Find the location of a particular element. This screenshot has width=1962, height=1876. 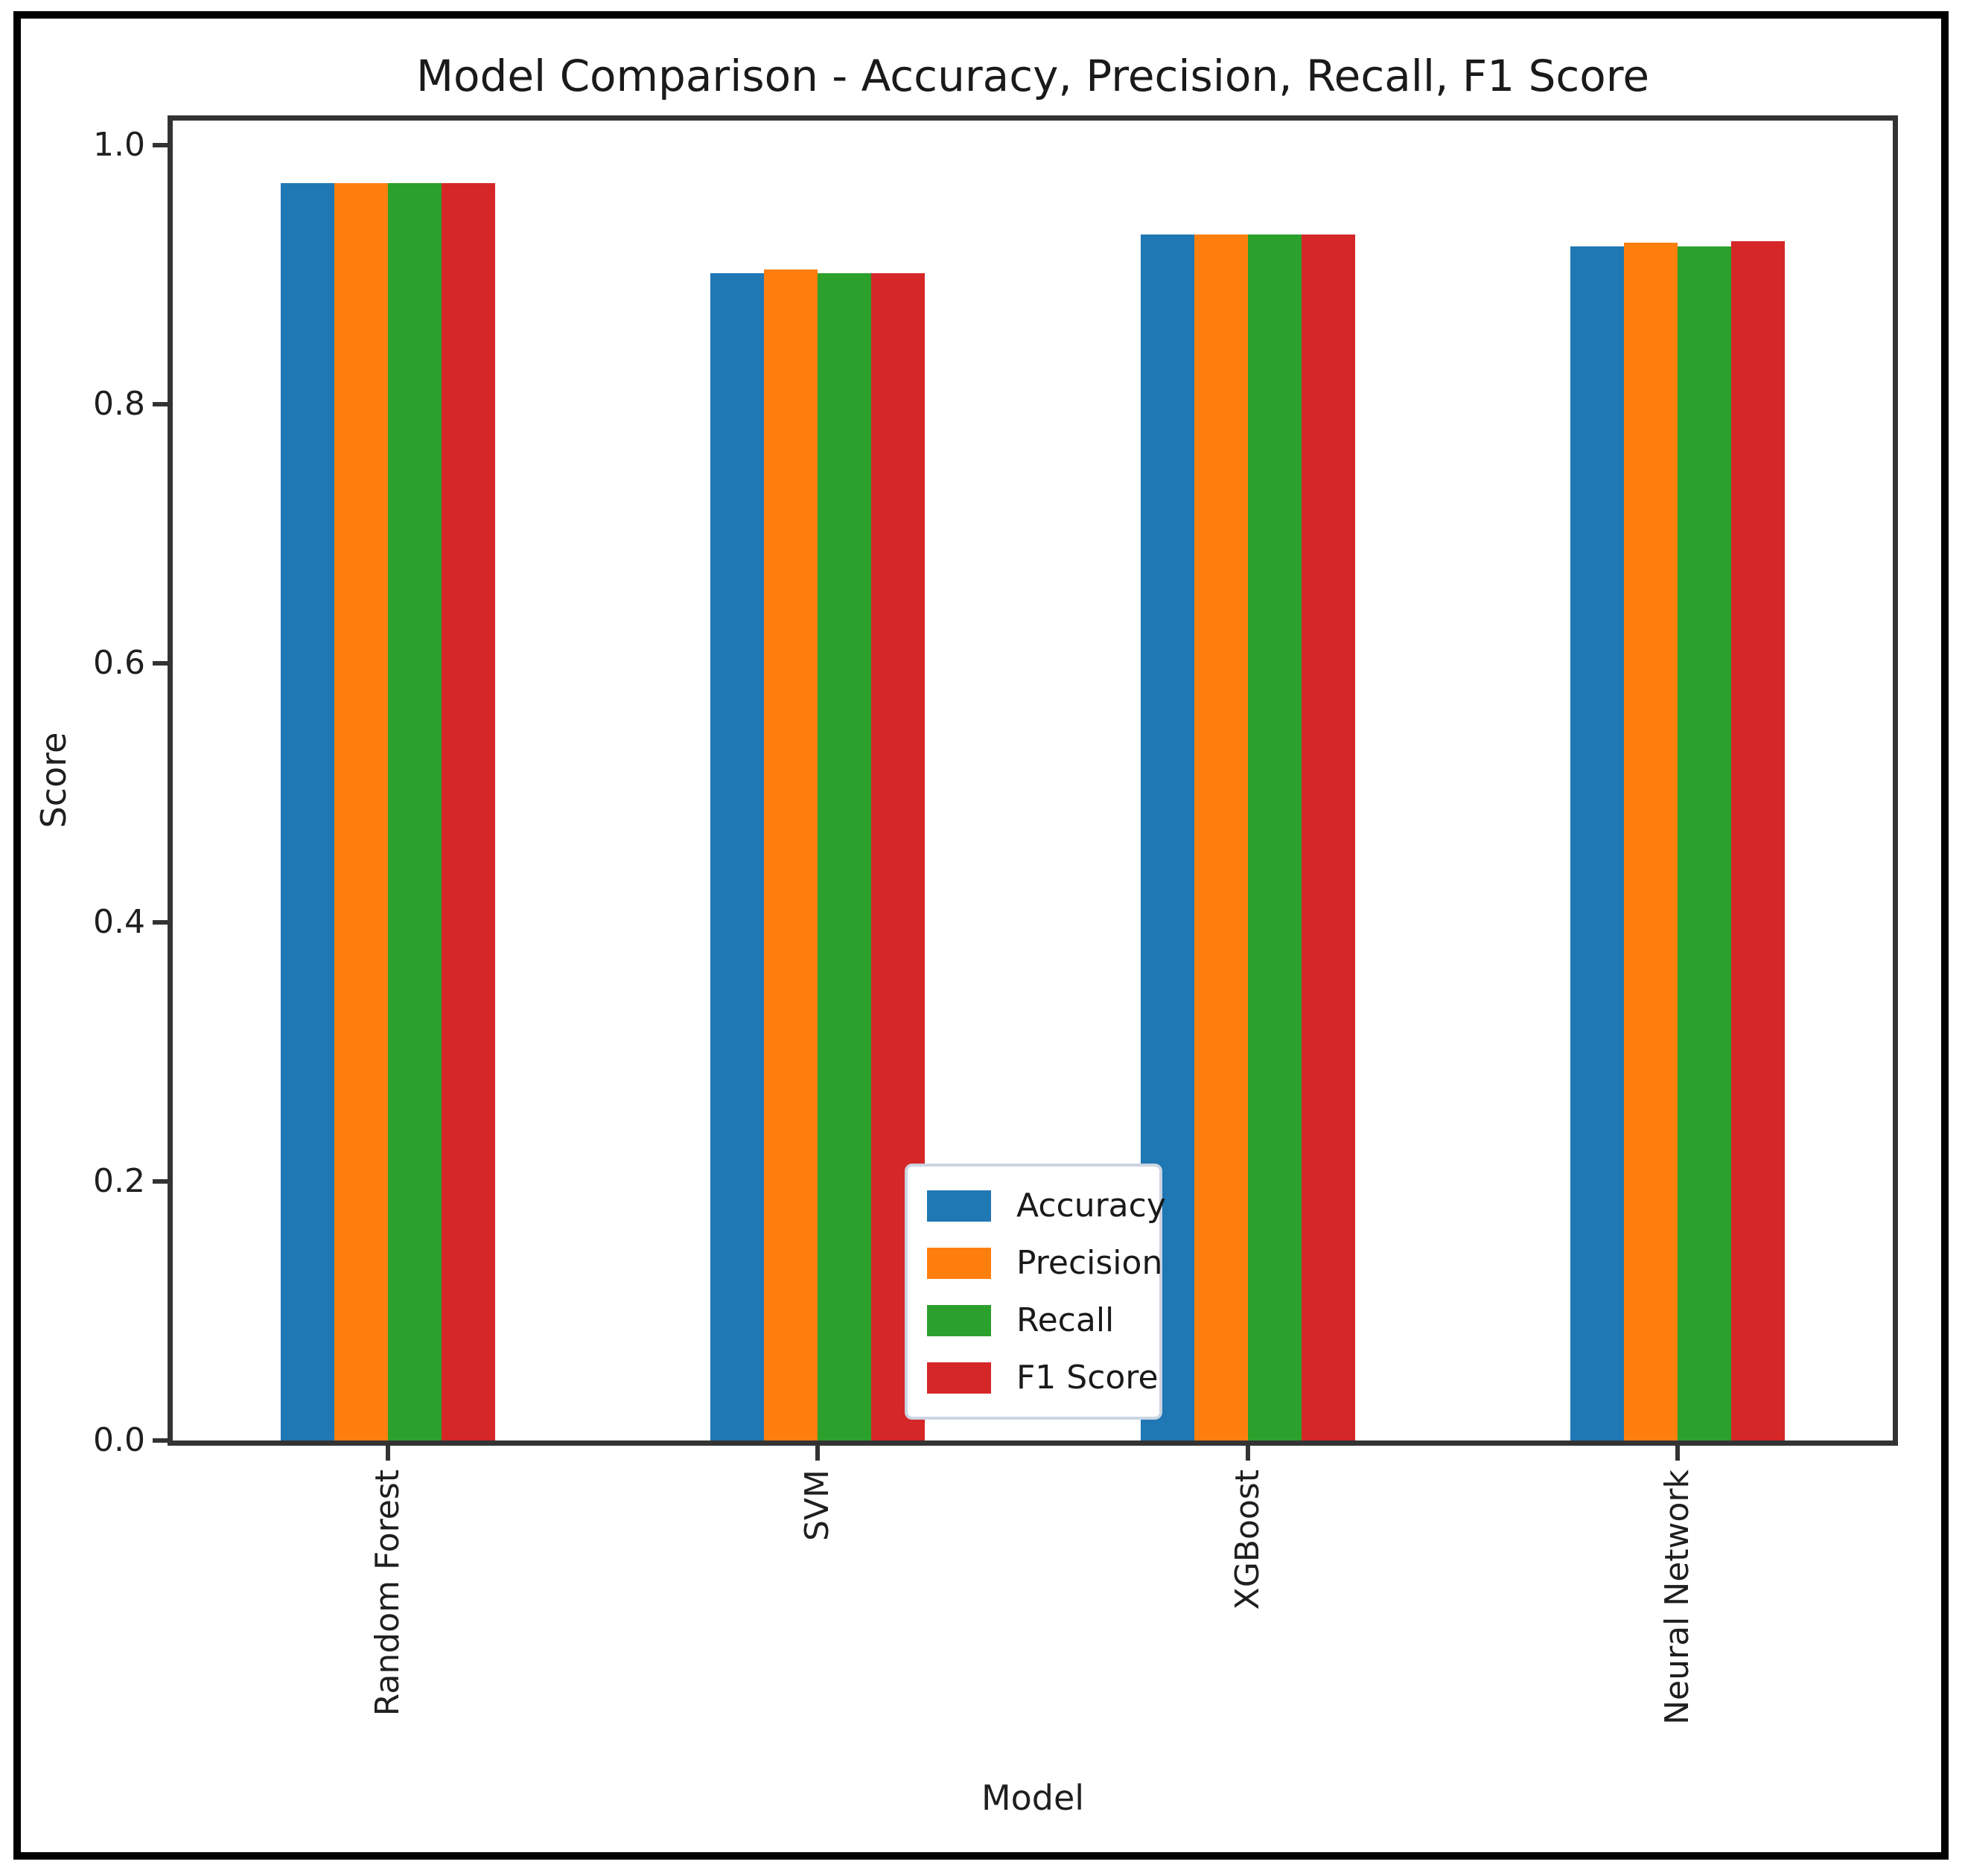

x-category-label: SVM is located at coordinates (818, 1506).